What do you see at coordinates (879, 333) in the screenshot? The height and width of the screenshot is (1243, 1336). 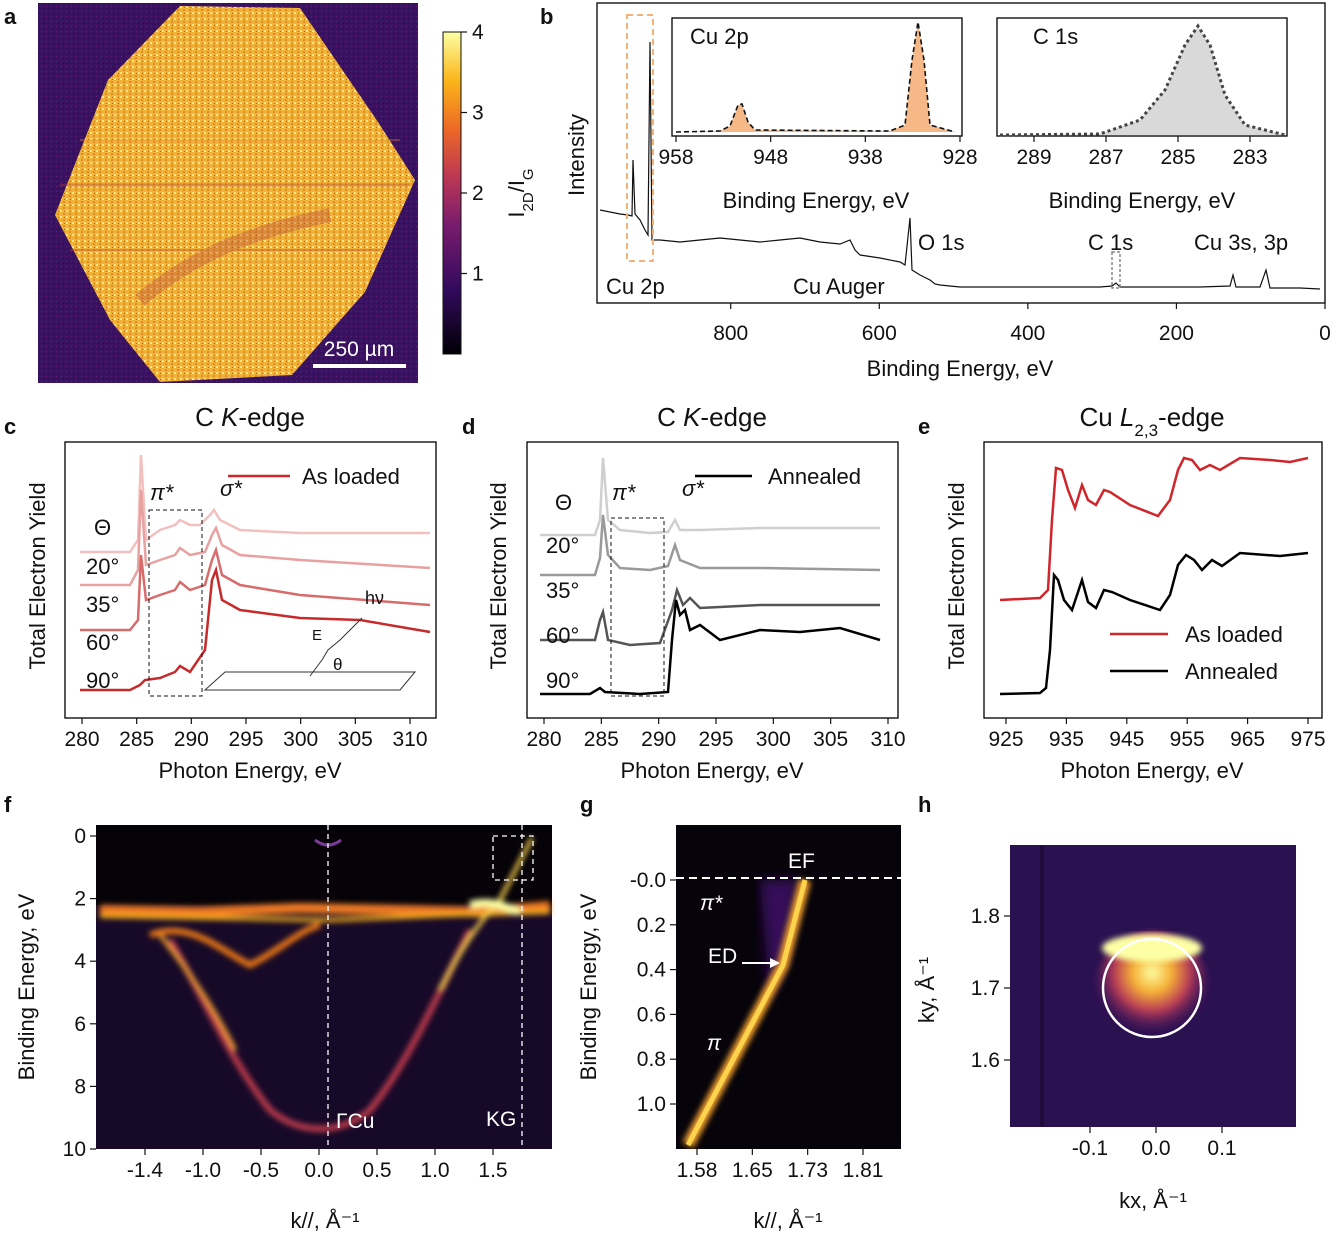 I see `xps-tick-label: 600` at bounding box center [879, 333].